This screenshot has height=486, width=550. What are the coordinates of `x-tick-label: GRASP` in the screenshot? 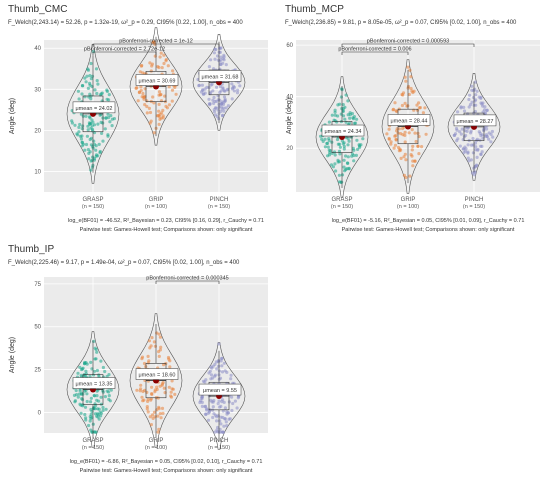 It's located at (92, 200).